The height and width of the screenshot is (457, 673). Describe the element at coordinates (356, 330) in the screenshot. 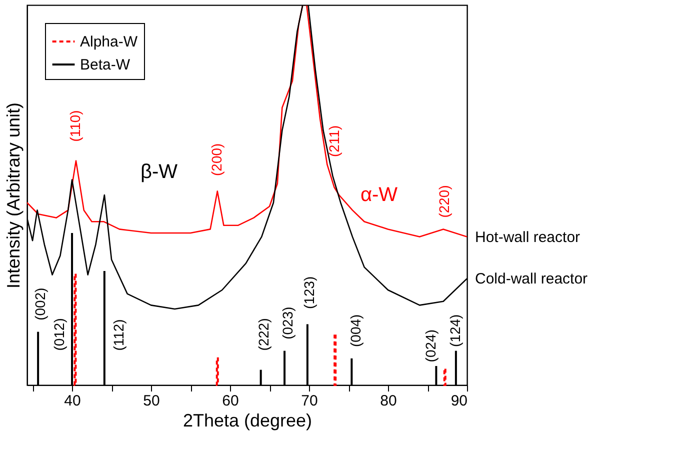

I see `annotation: (004)` at that location.